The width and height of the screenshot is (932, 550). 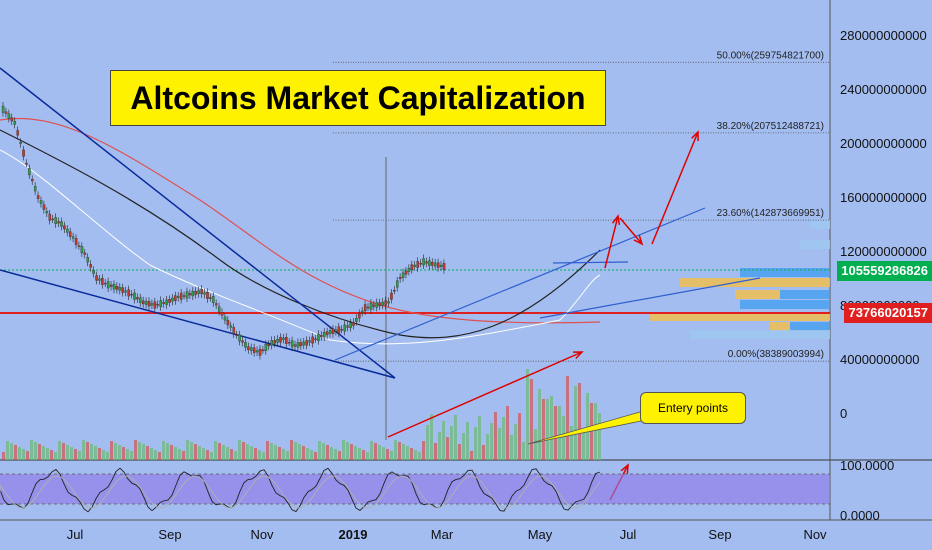 What do you see at coordinates (815, 534) in the screenshot?
I see `x-tick-label: Nov` at bounding box center [815, 534].